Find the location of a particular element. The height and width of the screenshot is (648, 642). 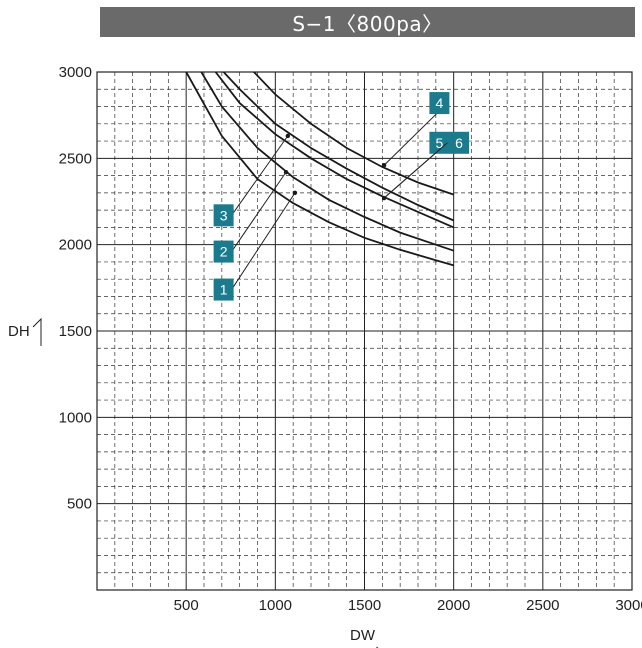

x-tick-label: 500 is located at coordinates (186, 605).